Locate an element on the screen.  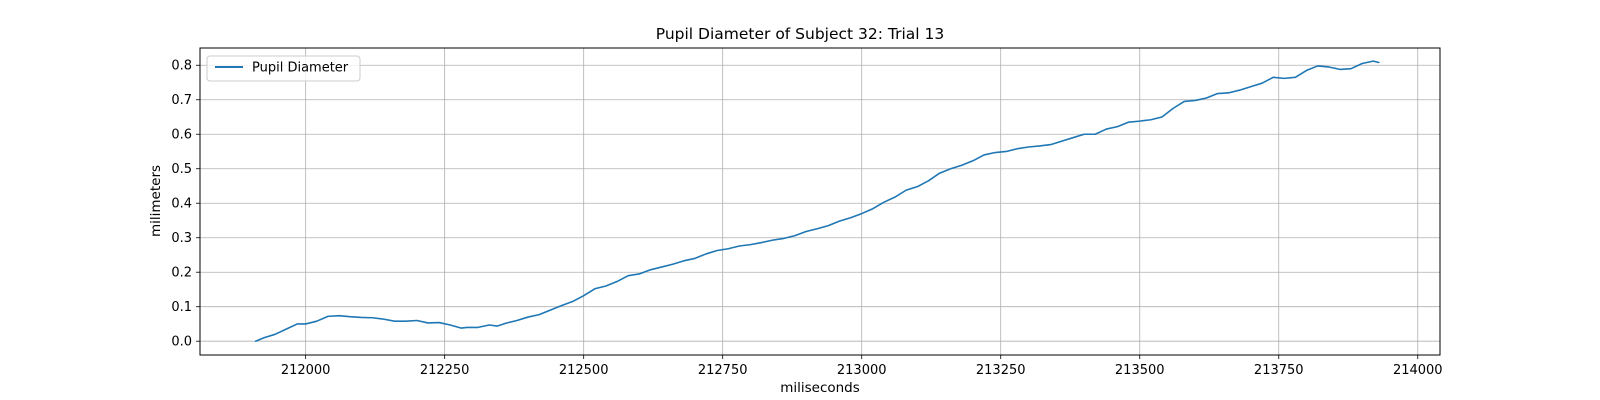
chart-title: Pupil Diameter of Subject 32: Trial 13 is located at coordinates (800, 34).